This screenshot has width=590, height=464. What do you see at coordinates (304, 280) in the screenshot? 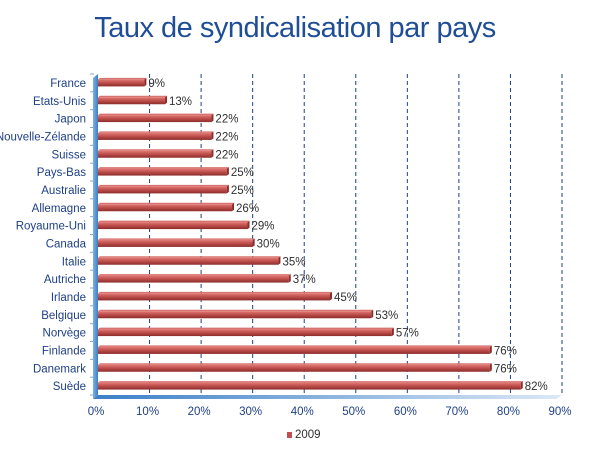
I see `data-label: 37%` at bounding box center [304, 280].